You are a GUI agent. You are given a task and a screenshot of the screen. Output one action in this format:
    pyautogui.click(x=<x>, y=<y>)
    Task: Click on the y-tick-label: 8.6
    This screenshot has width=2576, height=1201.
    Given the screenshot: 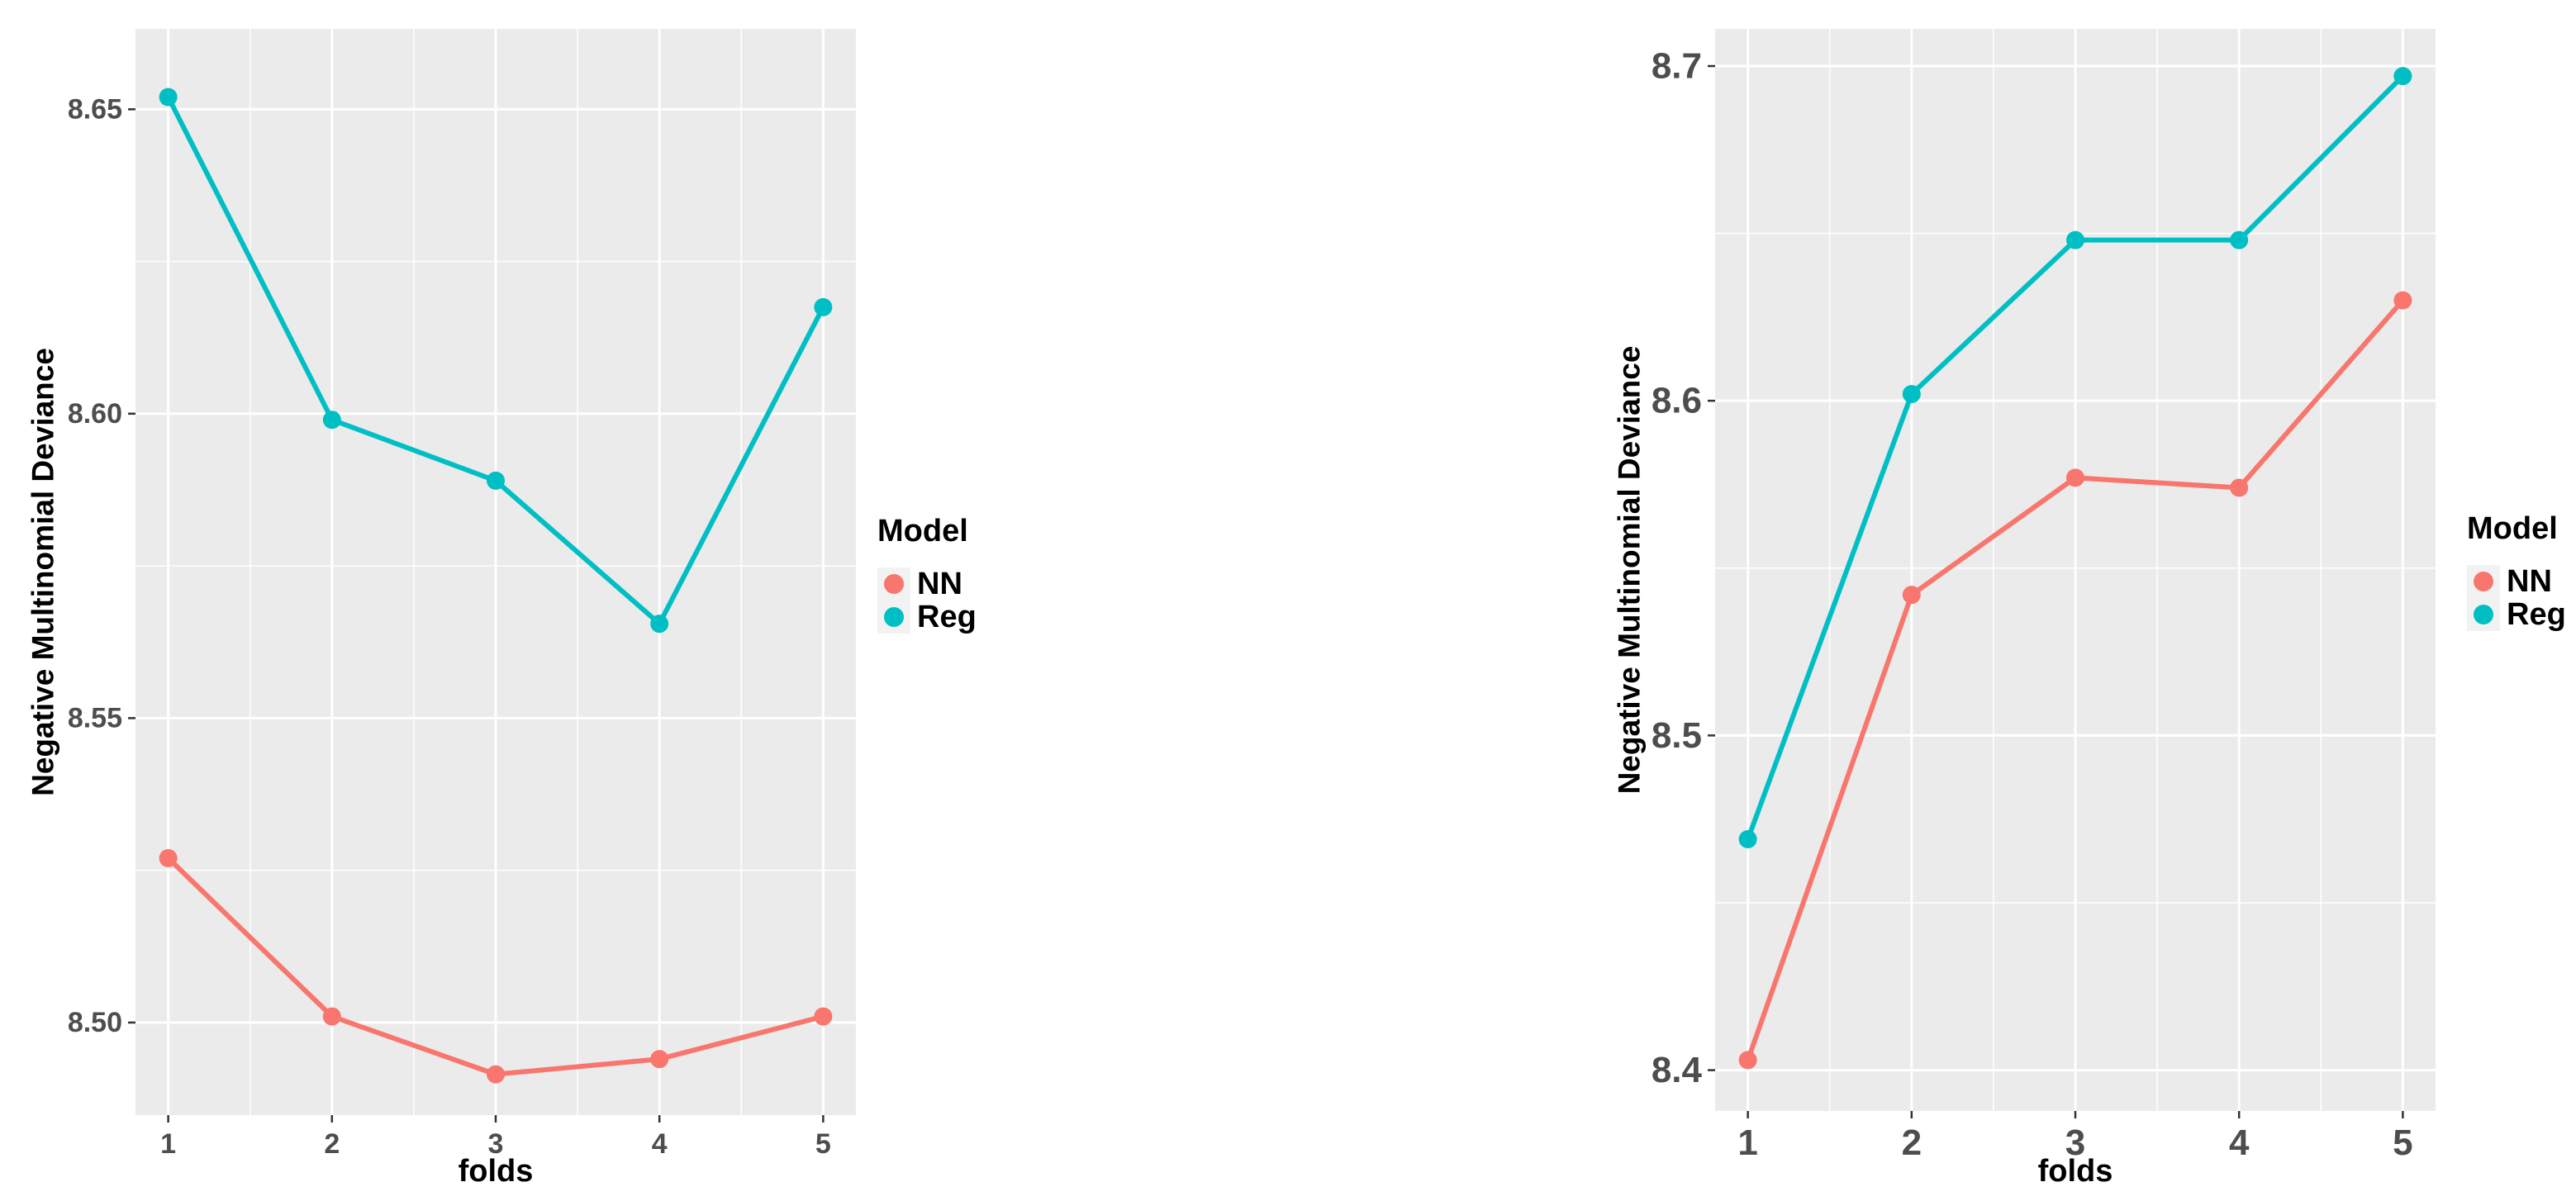 What is the action you would take?
    pyautogui.click(x=1677, y=401)
    